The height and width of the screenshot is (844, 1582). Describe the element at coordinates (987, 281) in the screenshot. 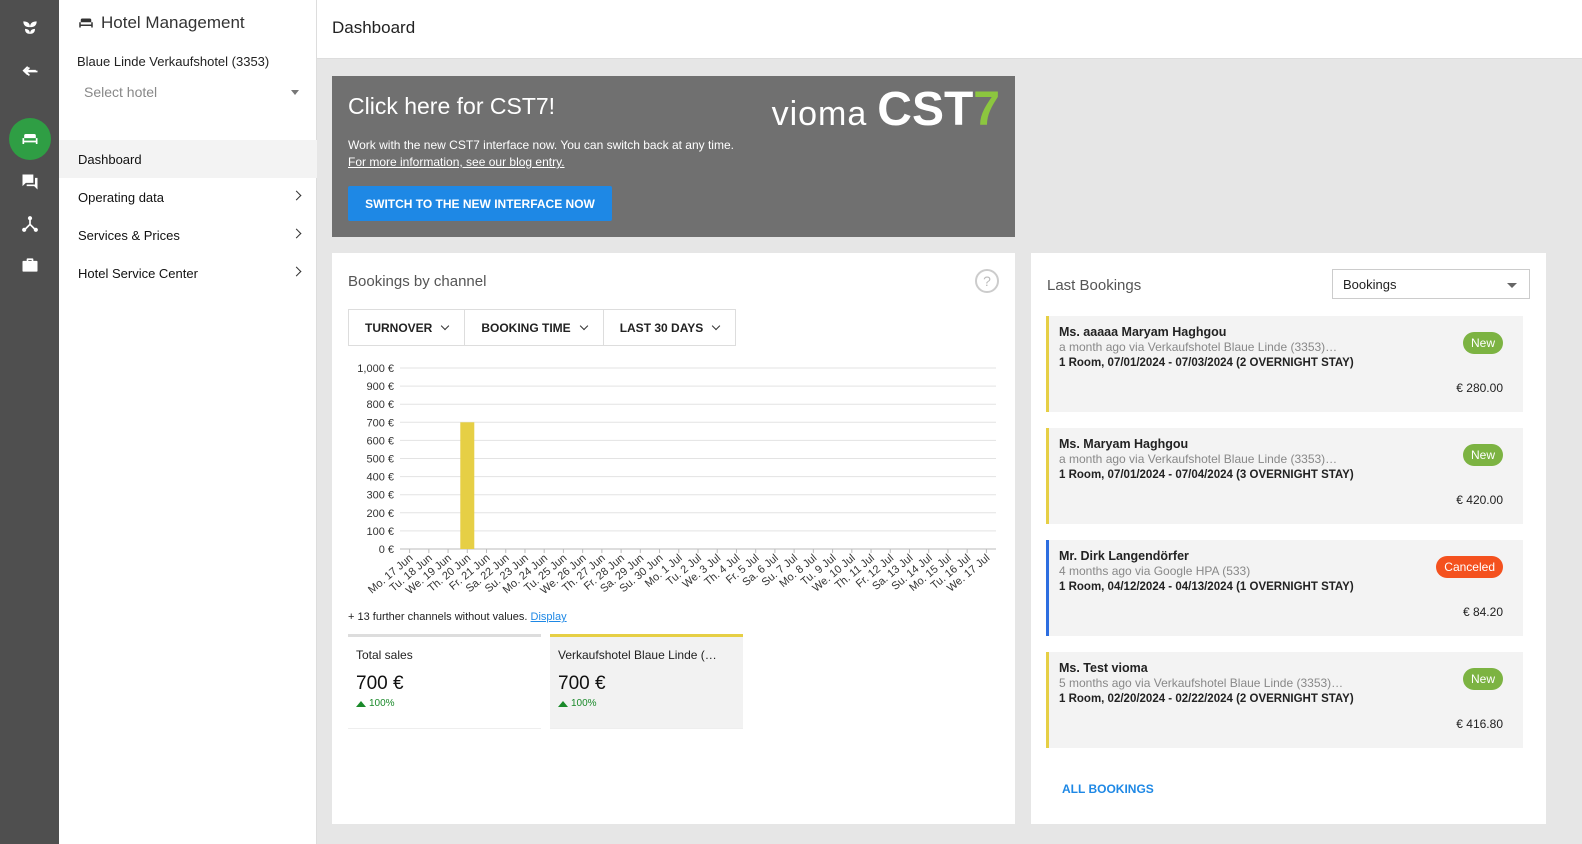

I see `help-icon: ?` at that location.